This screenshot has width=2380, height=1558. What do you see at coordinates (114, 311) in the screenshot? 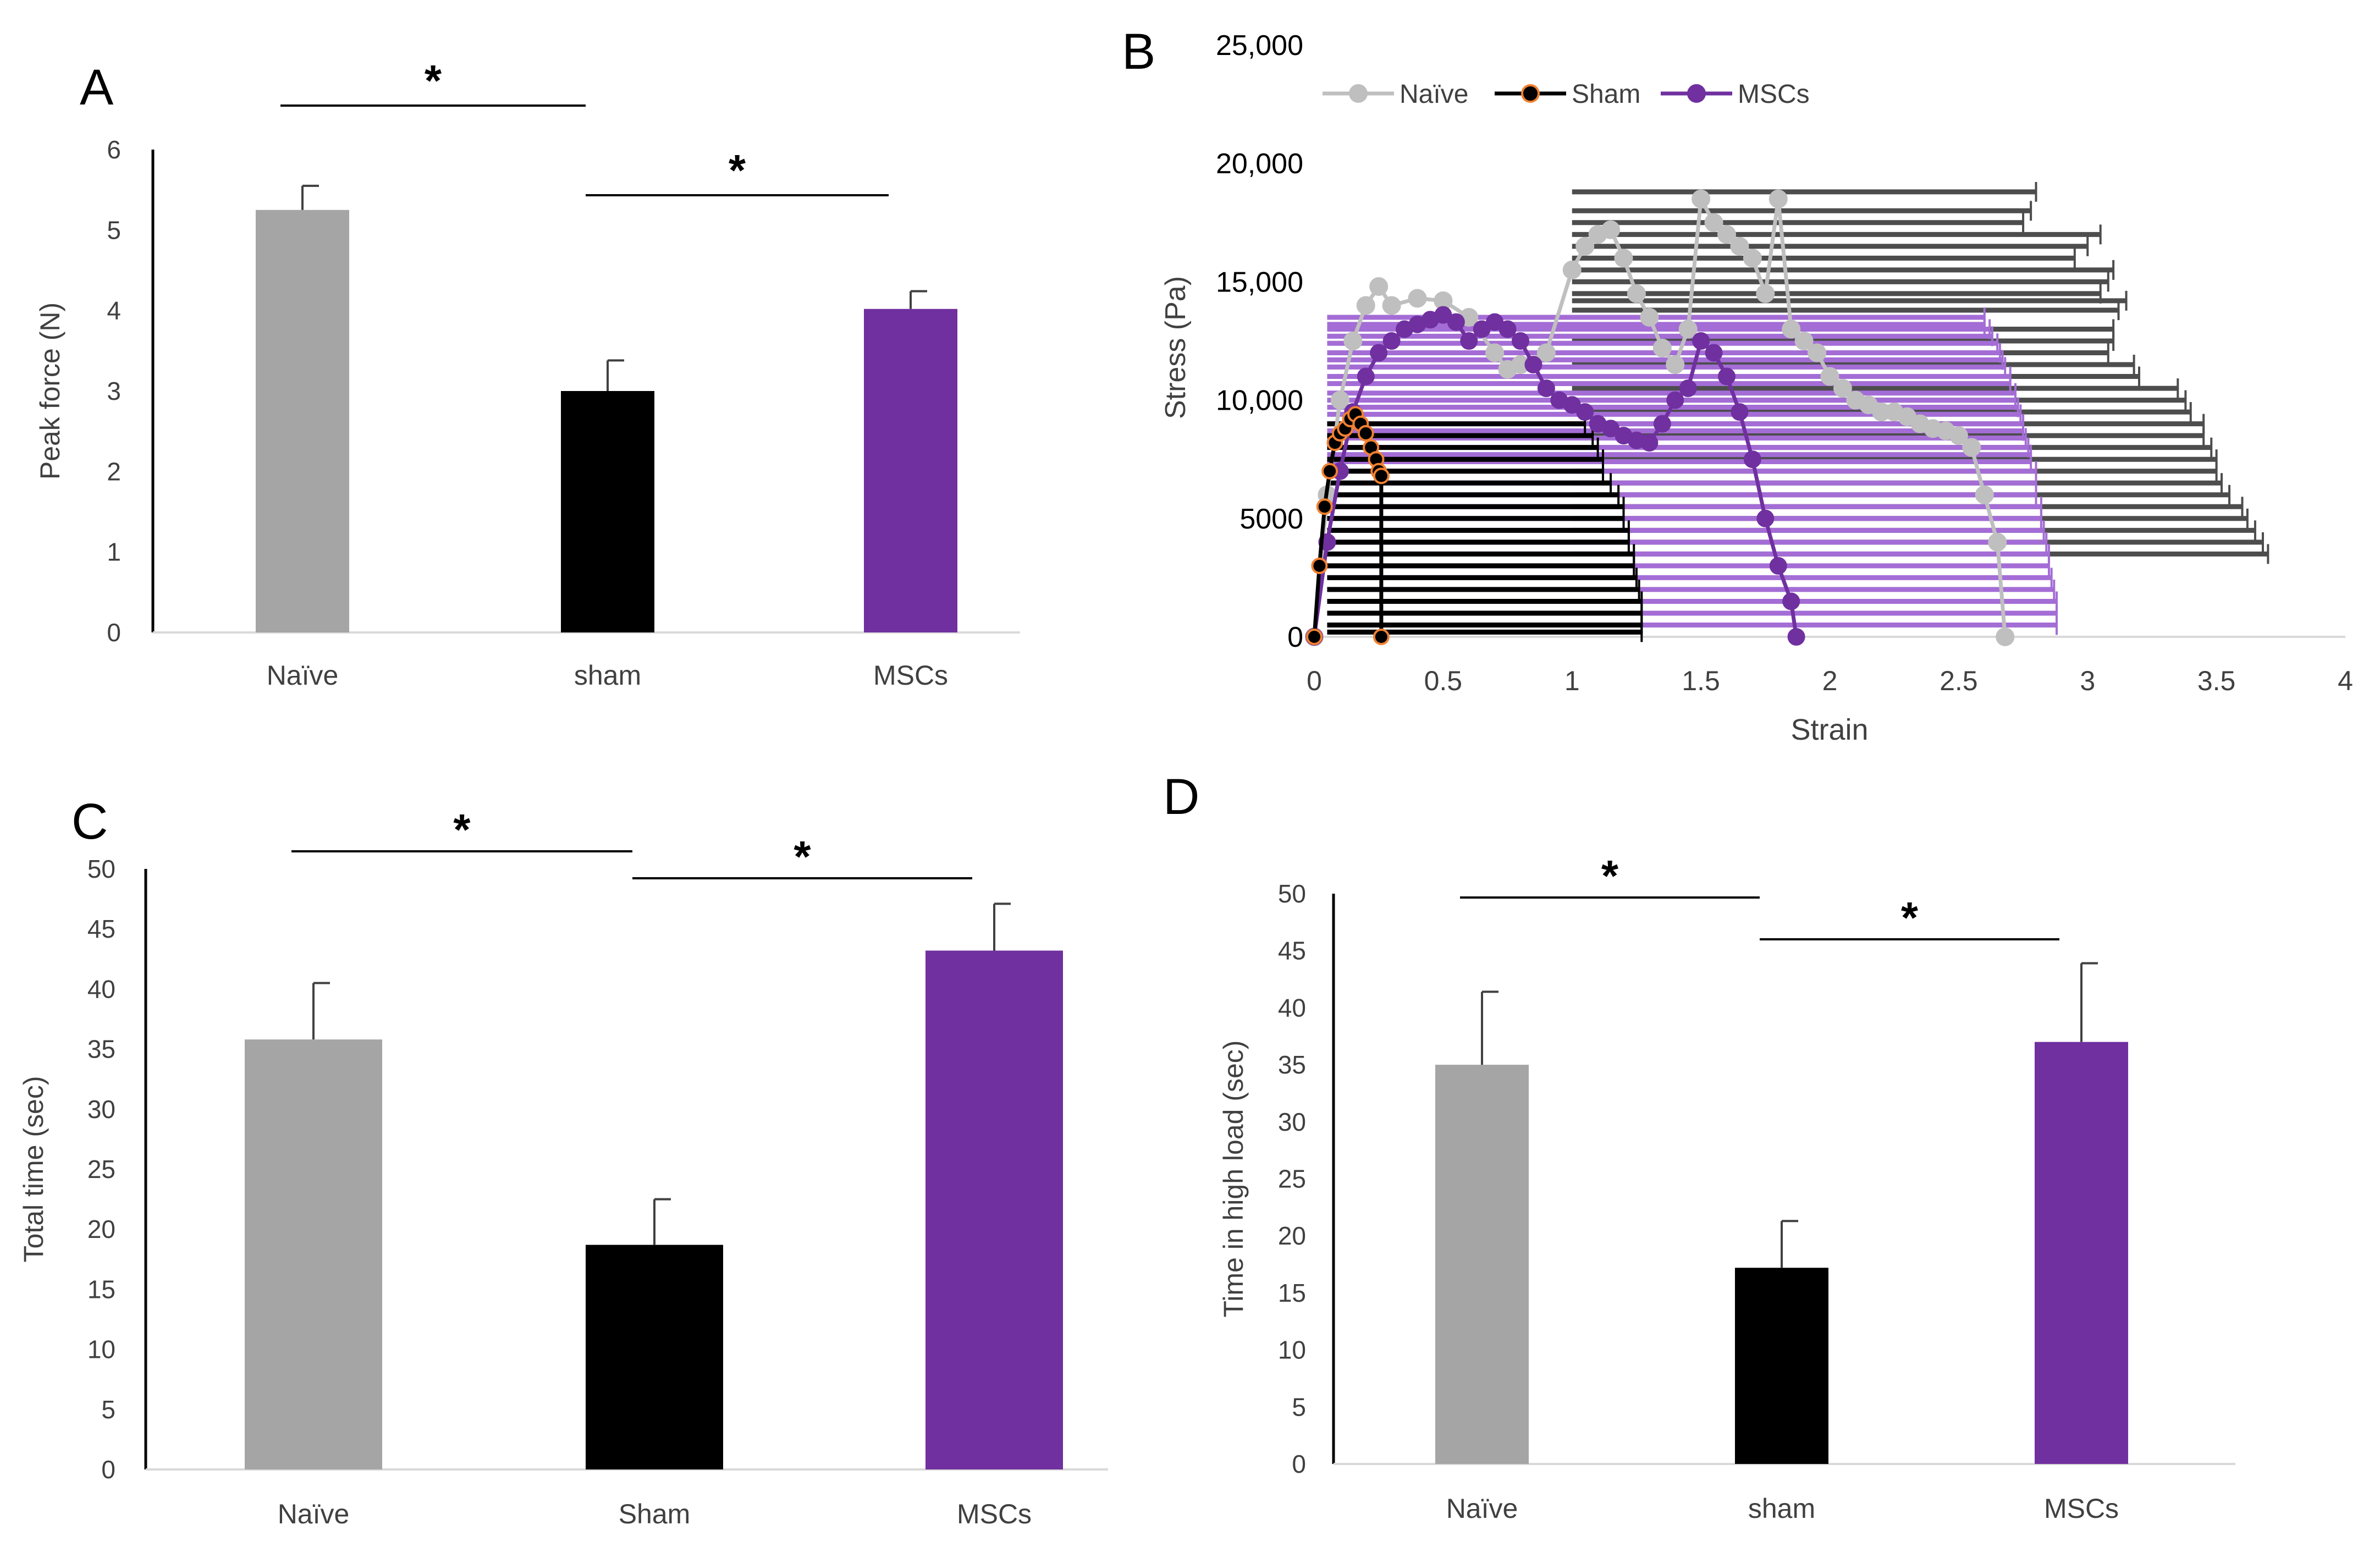
I see `y-tick-label: 4` at bounding box center [114, 311].